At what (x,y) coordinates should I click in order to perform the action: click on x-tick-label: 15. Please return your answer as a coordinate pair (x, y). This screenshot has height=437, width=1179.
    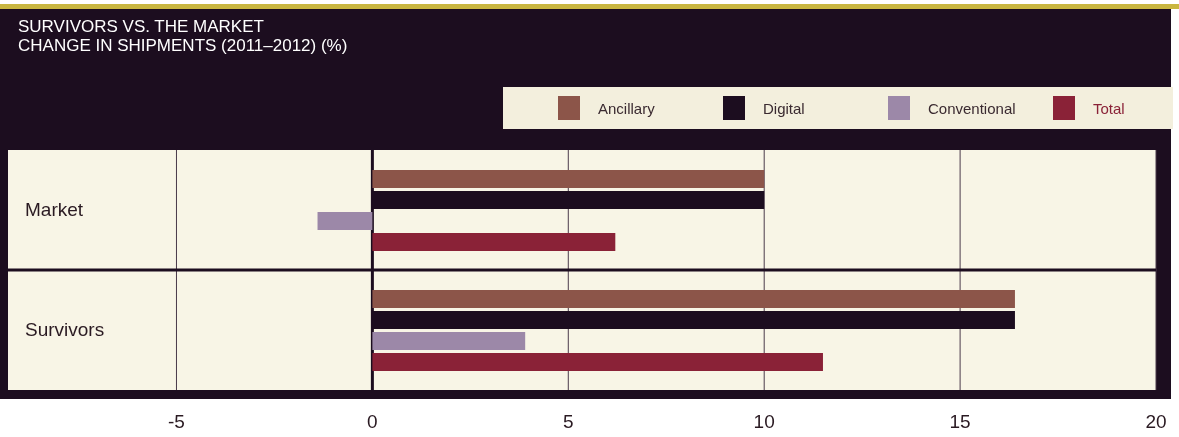
    Looking at the image, I should click on (960, 421).